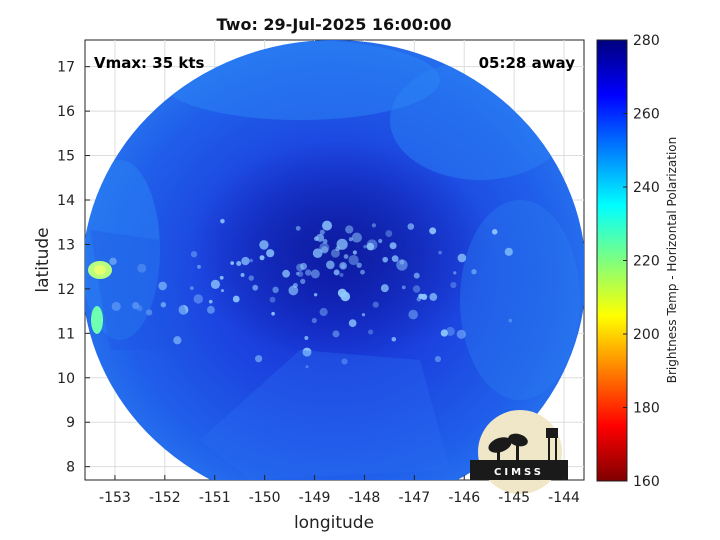 This screenshot has width=720, height=540. What do you see at coordinates (66, 112) in the screenshot?
I see `y-tick-label: 16` at bounding box center [66, 112].